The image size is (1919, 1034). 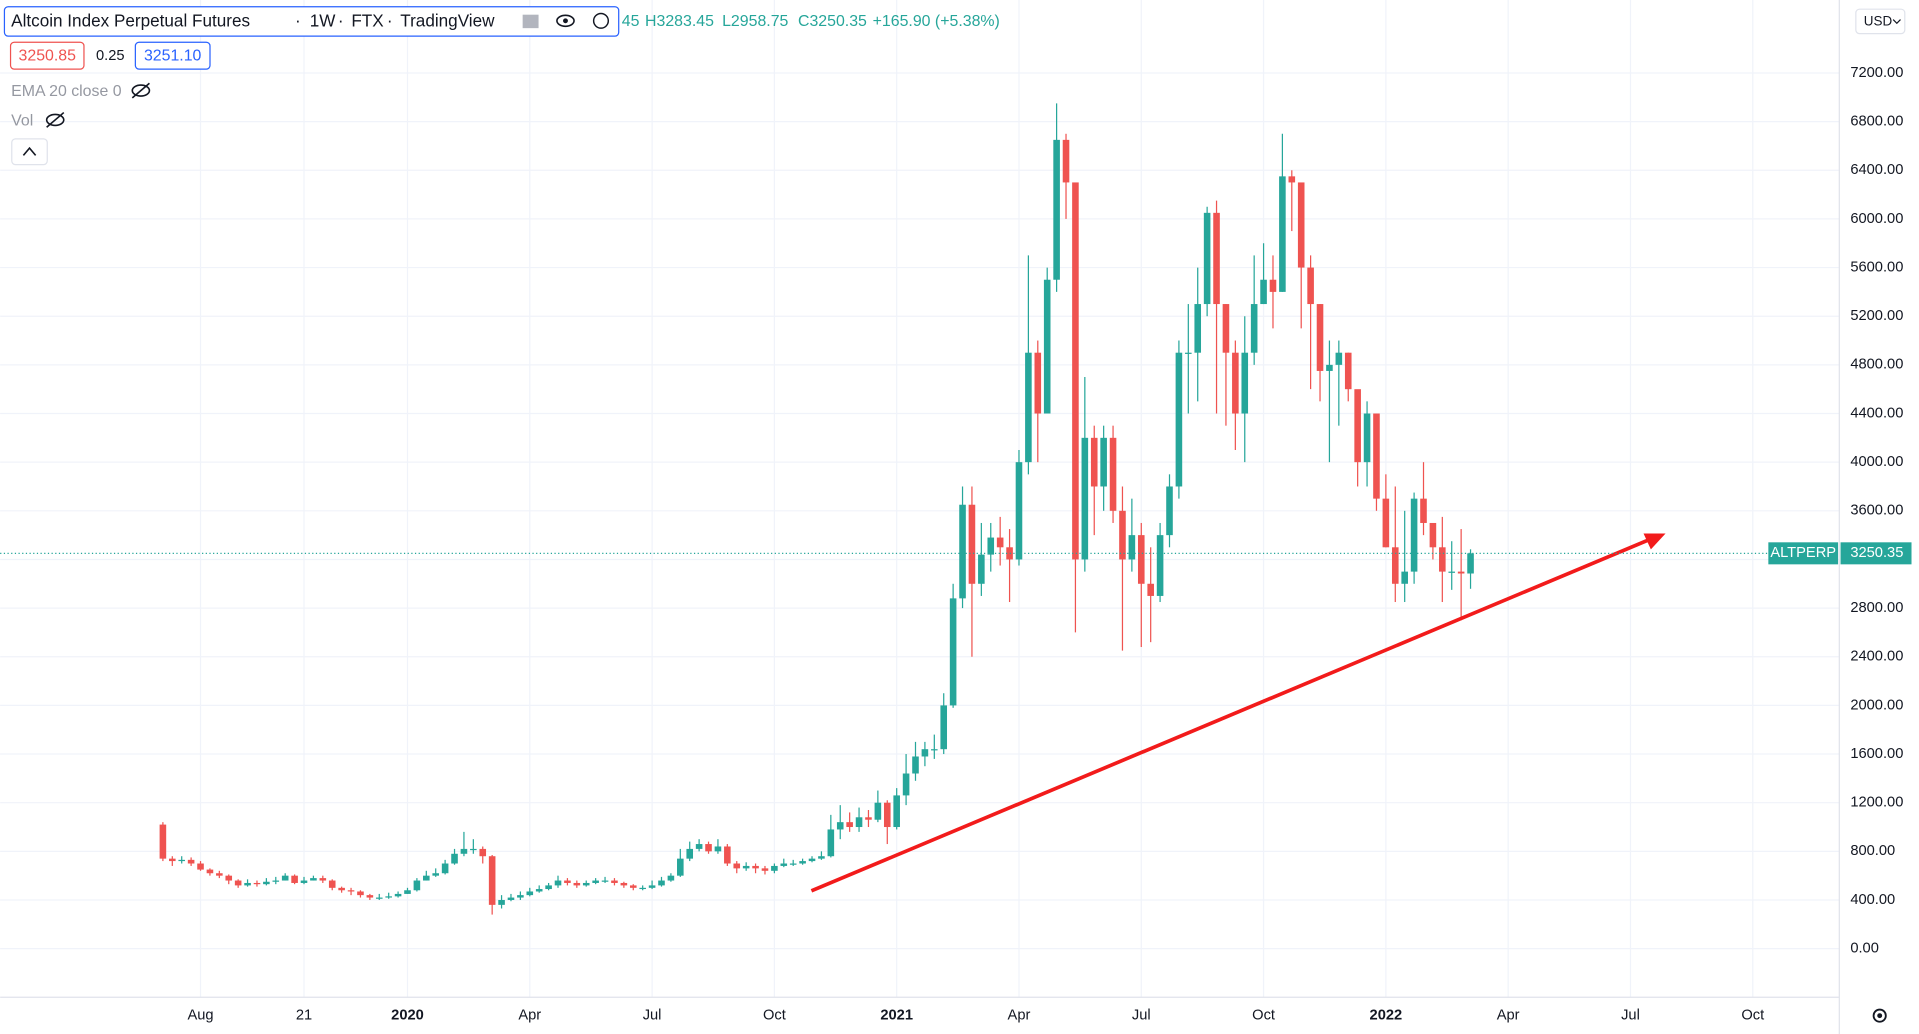 I want to click on readout-low: L2958.75, so click(x=755, y=21).